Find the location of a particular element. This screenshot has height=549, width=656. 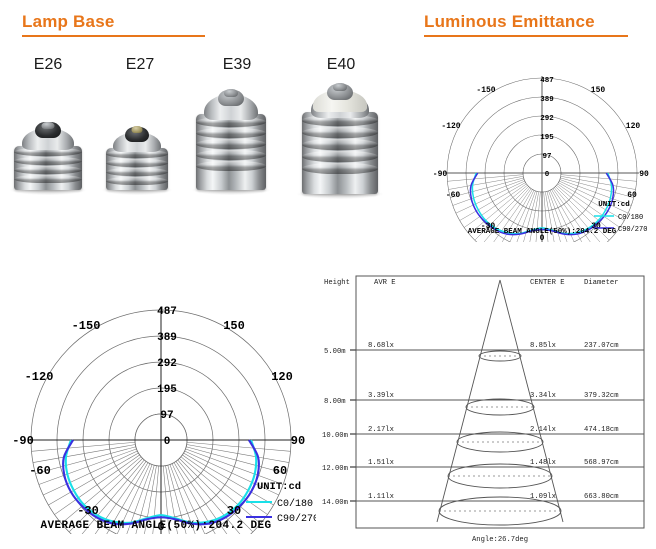

radial-tick-487: 487 is located at coordinates (167, 312).